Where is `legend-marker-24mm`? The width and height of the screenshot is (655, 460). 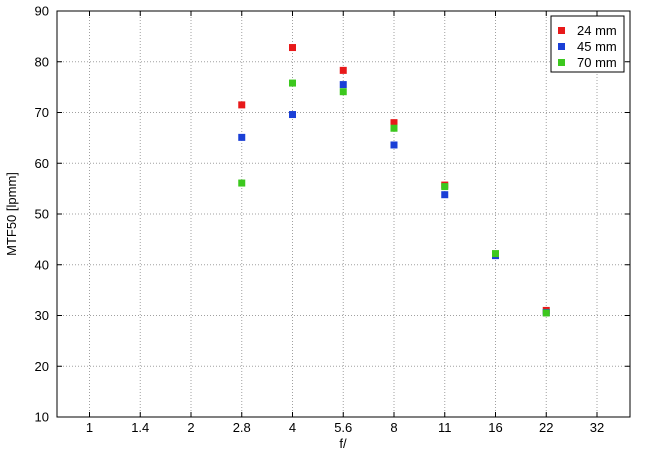 legend-marker-24mm is located at coordinates (561, 30).